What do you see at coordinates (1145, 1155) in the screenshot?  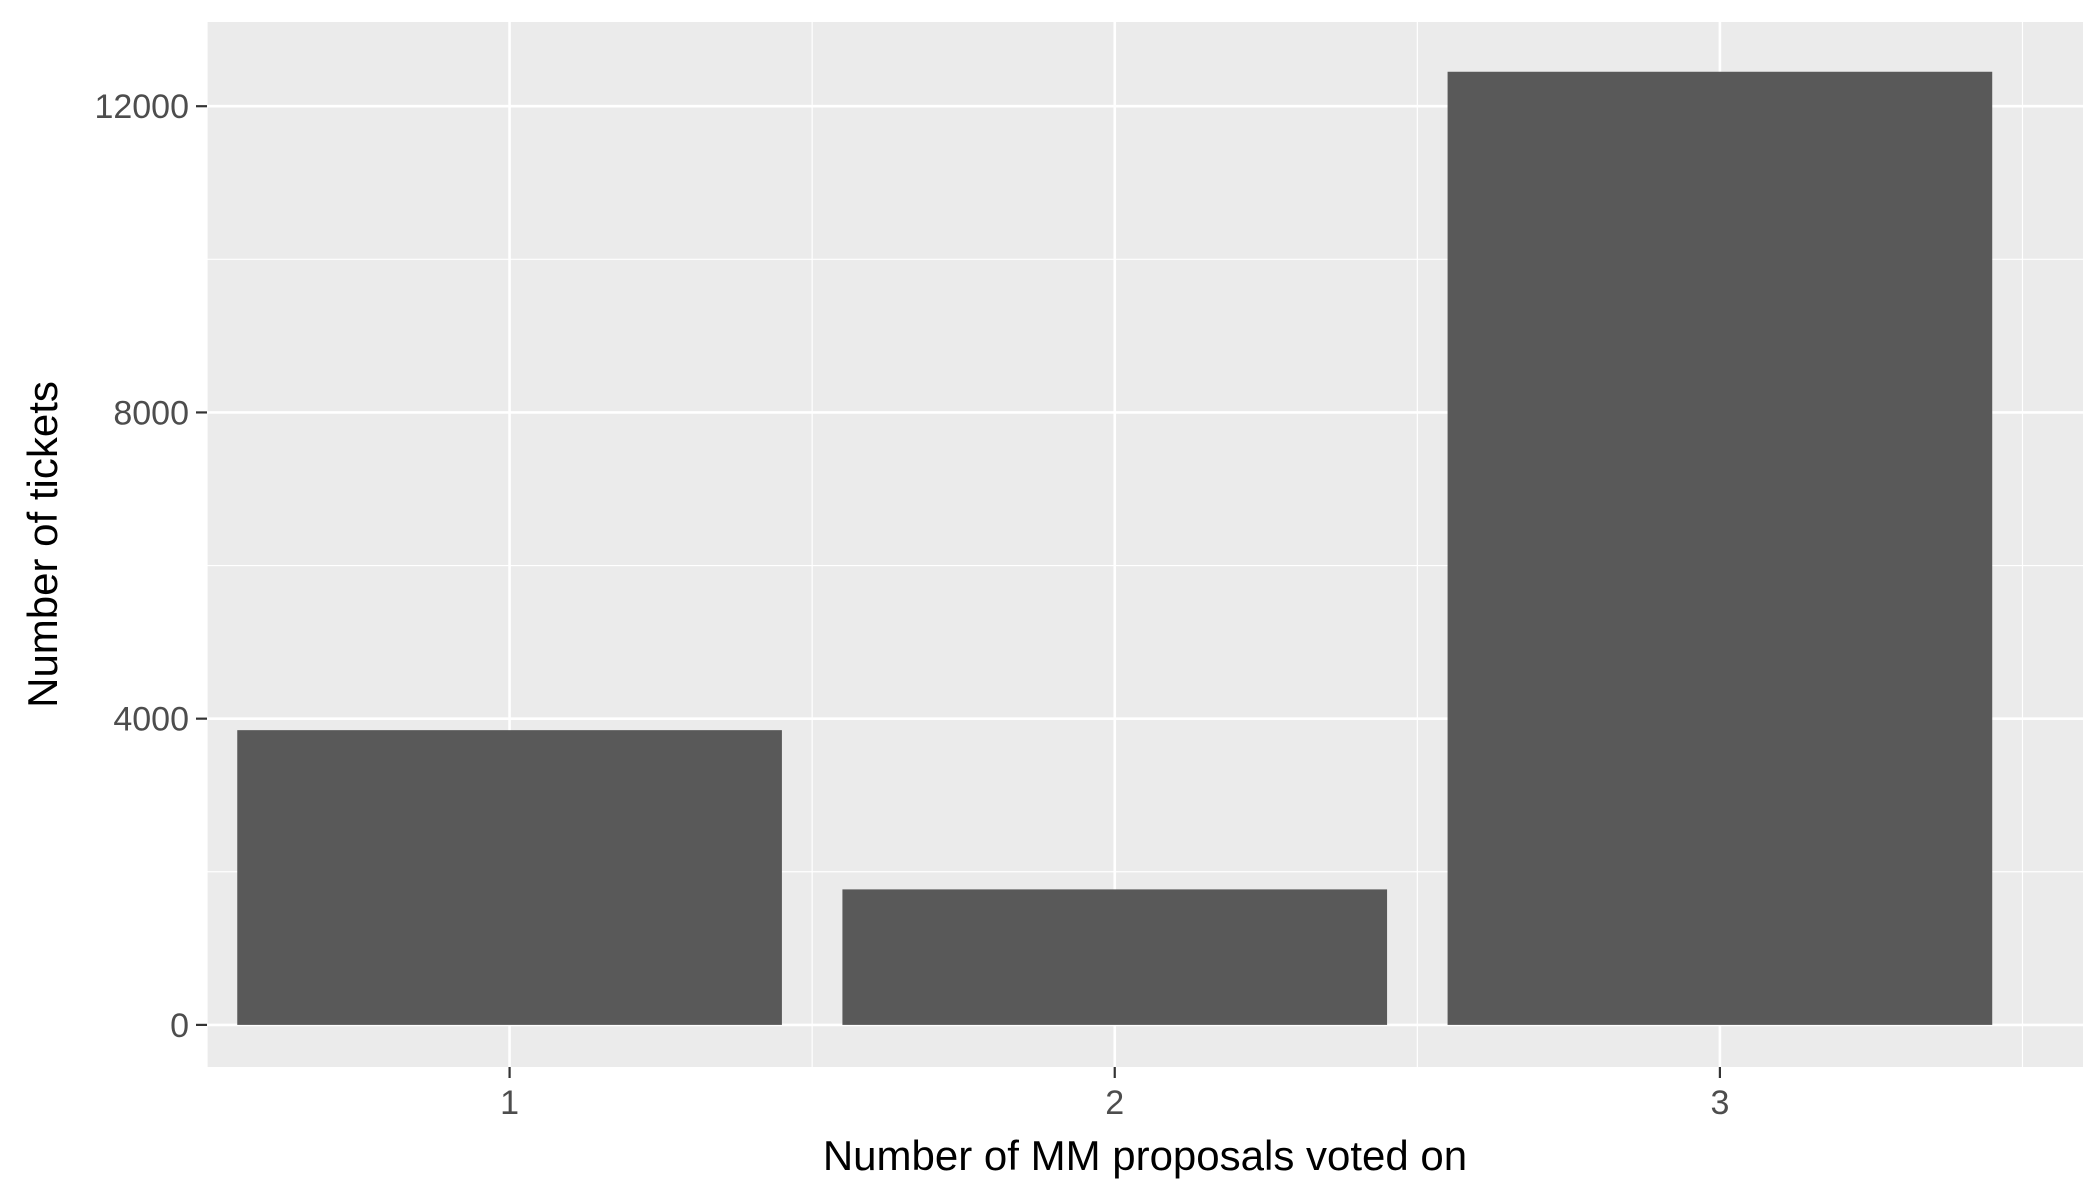 I see `x-axis-title: Number of MM proposals voted on` at bounding box center [1145, 1155].